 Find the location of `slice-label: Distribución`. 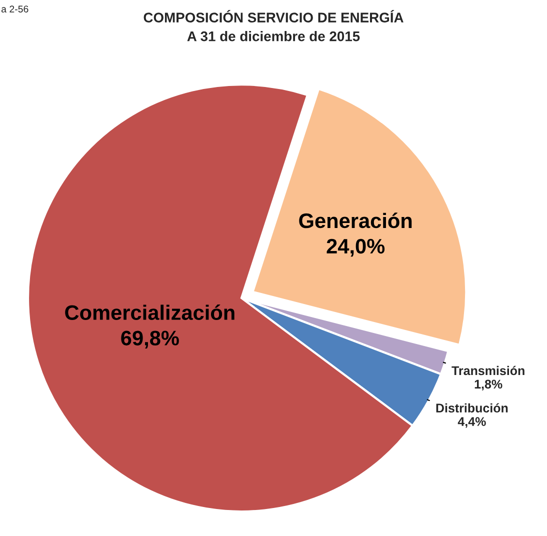

slice-label: Distribución is located at coordinates (472, 408).